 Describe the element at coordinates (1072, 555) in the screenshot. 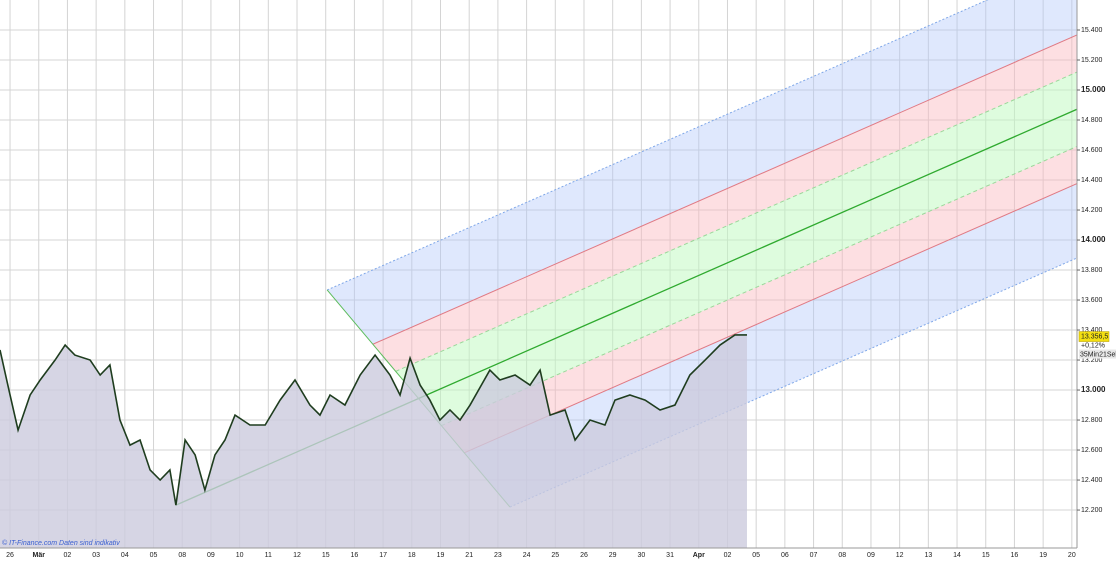

I see `x-tick-label: 20` at that location.